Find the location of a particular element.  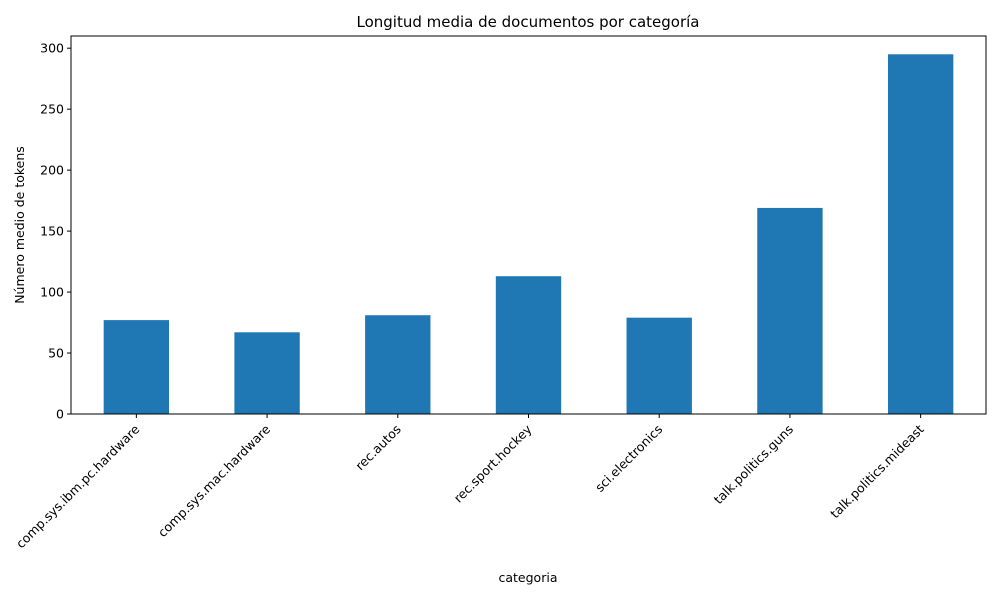

bar-sci.electronics is located at coordinates (659, 365).